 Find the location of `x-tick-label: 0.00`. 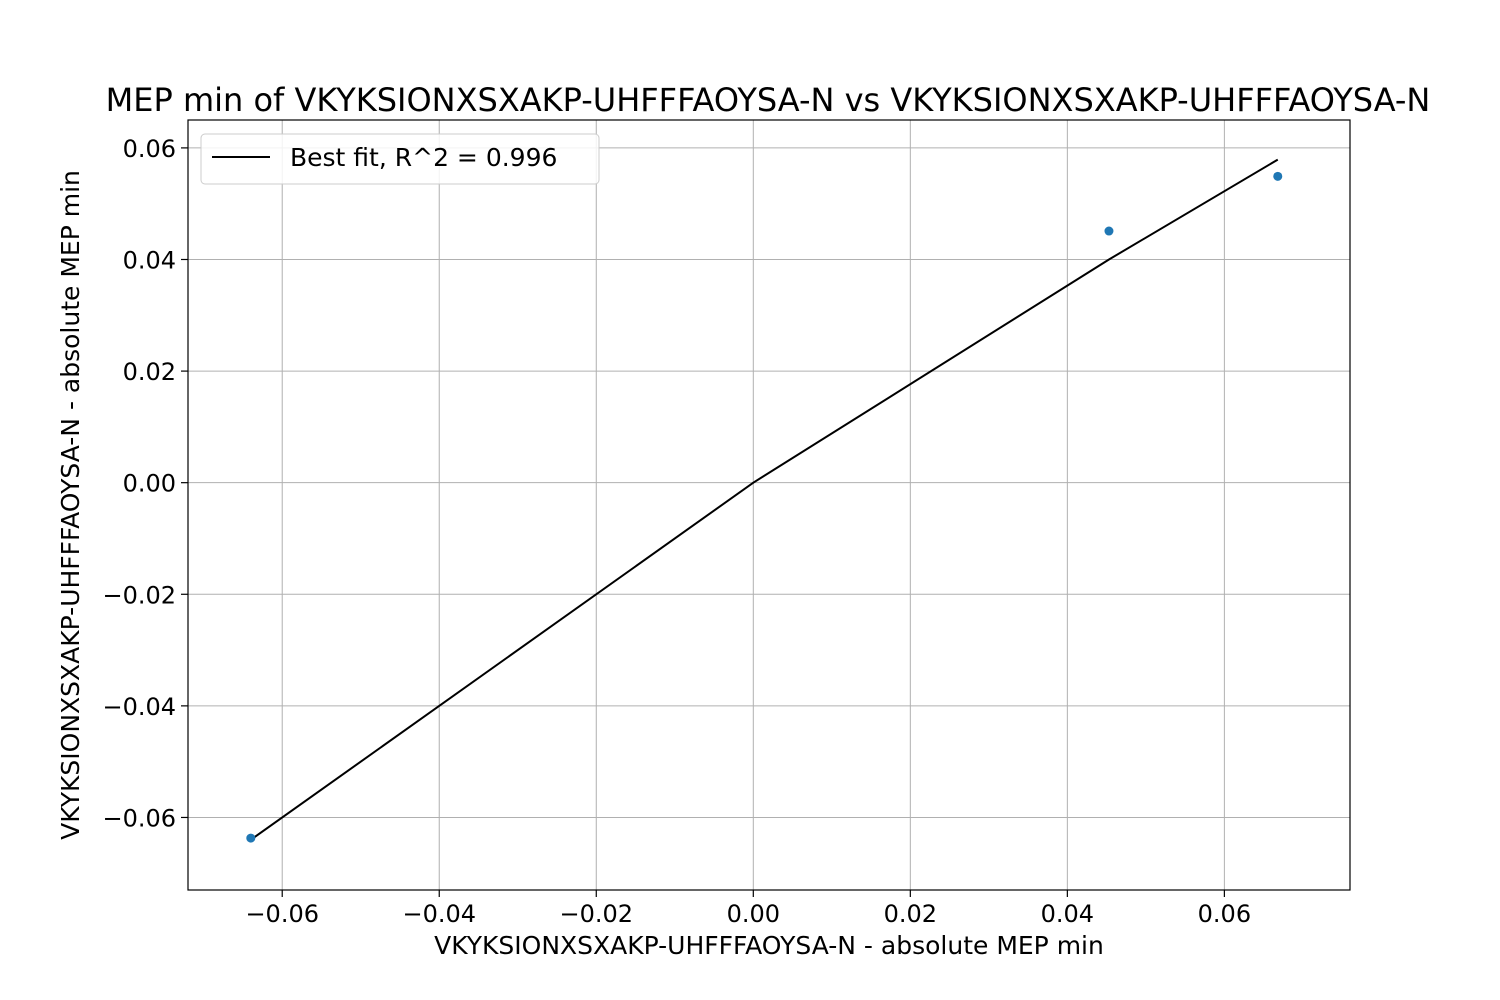

x-tick-label: 0.00 is located at coordinates (753, 914).